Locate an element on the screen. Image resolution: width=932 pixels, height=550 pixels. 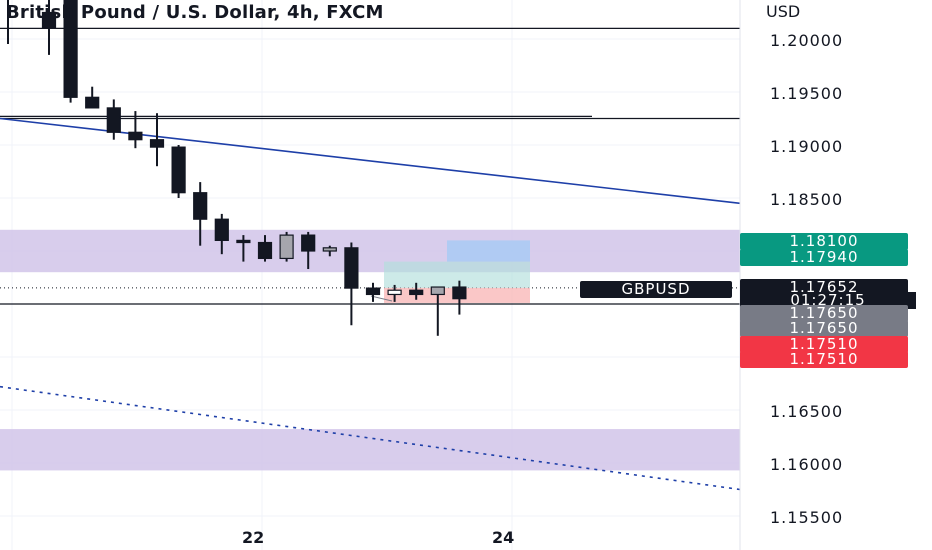
price-axis-label: 1.19000 is located at coordinates (807, 146).